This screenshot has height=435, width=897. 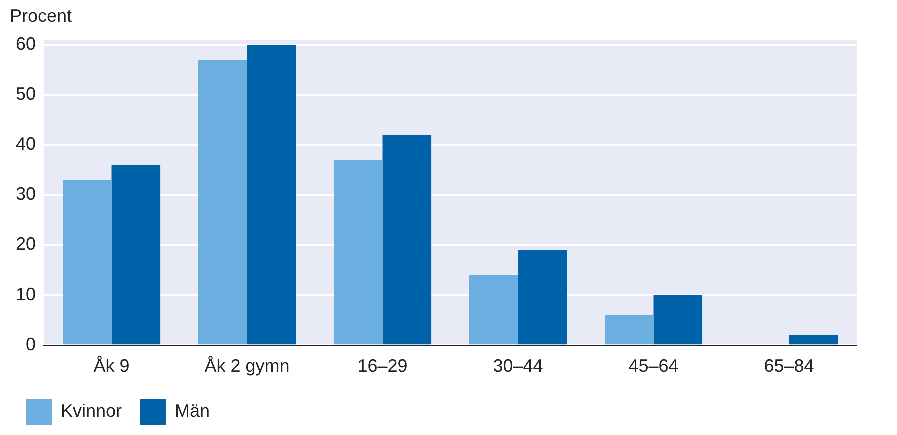 I want to click on x-tick-label: Åk 9, so click(x=112, y=366).